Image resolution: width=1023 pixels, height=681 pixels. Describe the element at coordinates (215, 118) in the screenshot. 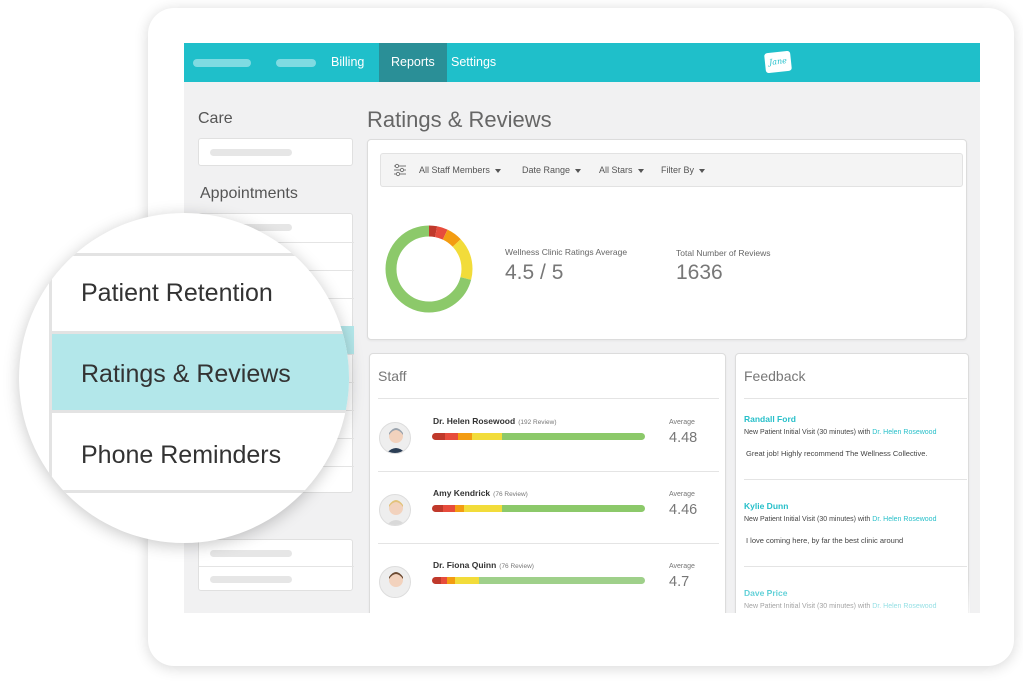

I see `sidebar-section-care: Care` at that location.